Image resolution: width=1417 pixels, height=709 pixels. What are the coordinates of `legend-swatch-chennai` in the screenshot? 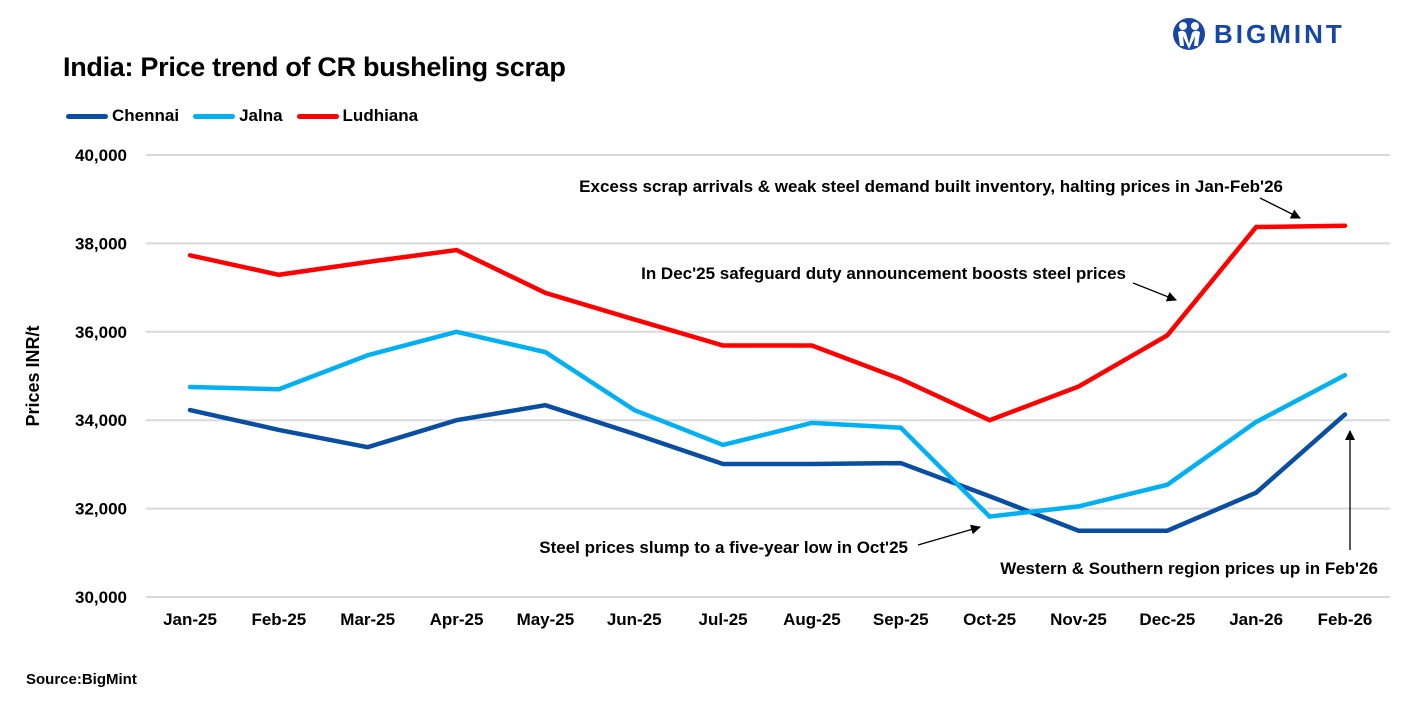 It's located at (87, 116).